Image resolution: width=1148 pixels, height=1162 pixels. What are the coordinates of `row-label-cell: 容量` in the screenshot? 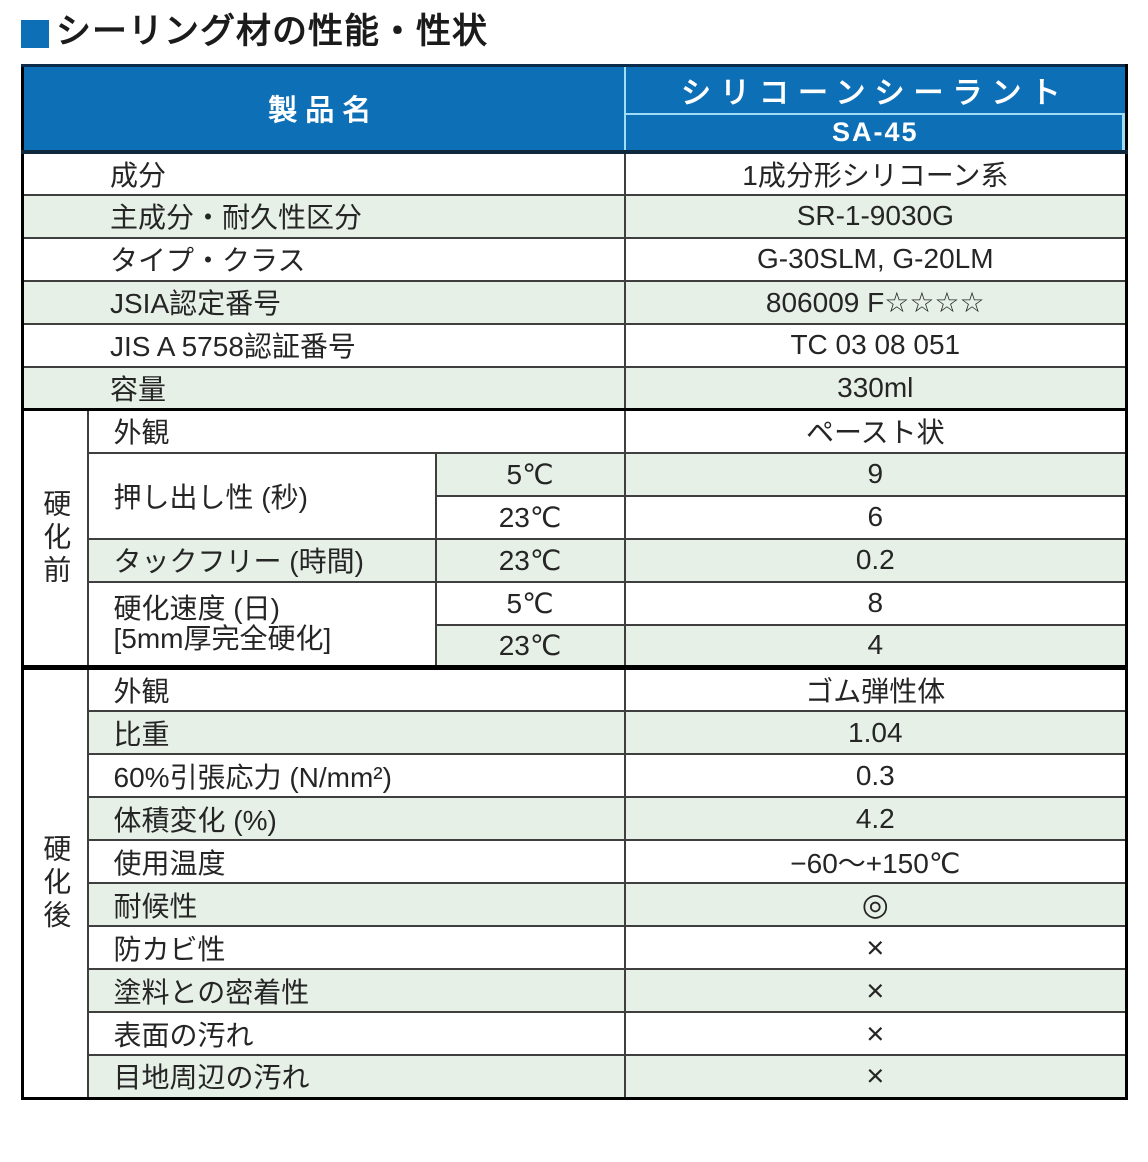 It's located at (323, 388).